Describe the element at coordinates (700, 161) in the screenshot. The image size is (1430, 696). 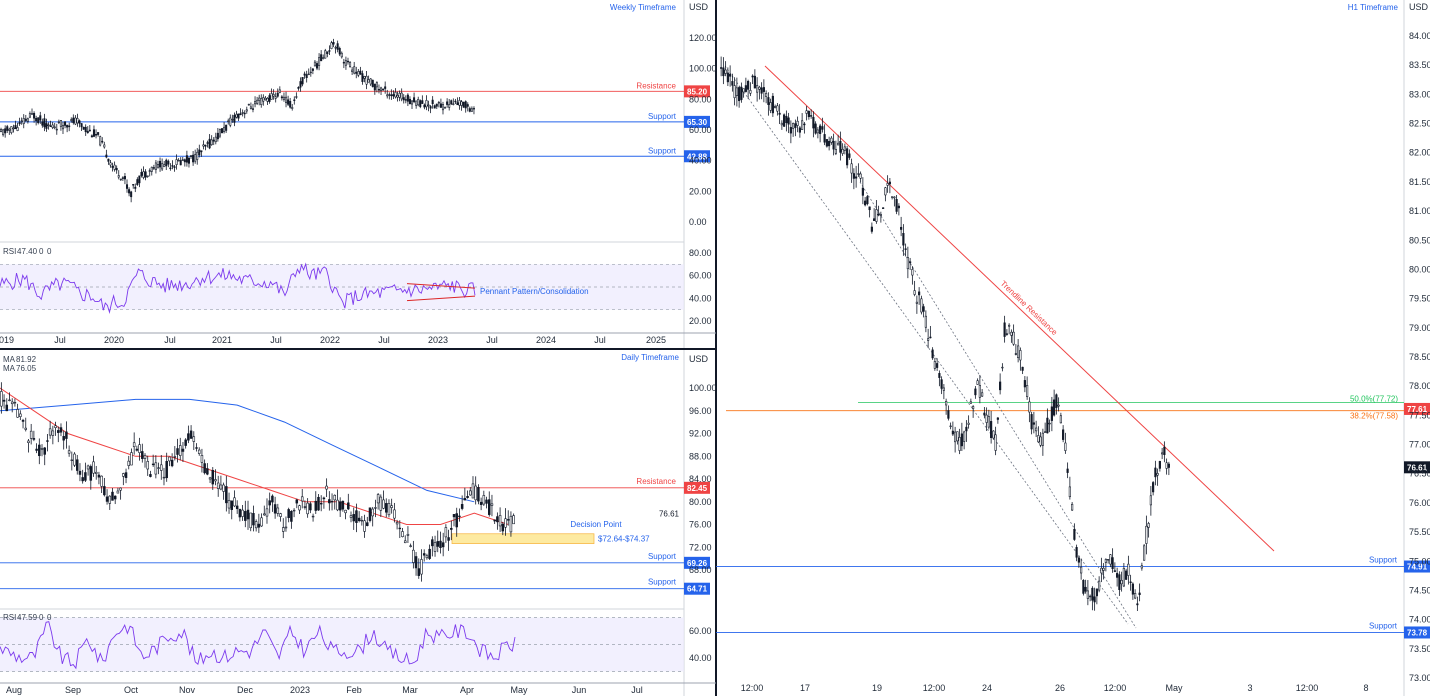
I see `weekly-y-tick: 40.00` at that location.